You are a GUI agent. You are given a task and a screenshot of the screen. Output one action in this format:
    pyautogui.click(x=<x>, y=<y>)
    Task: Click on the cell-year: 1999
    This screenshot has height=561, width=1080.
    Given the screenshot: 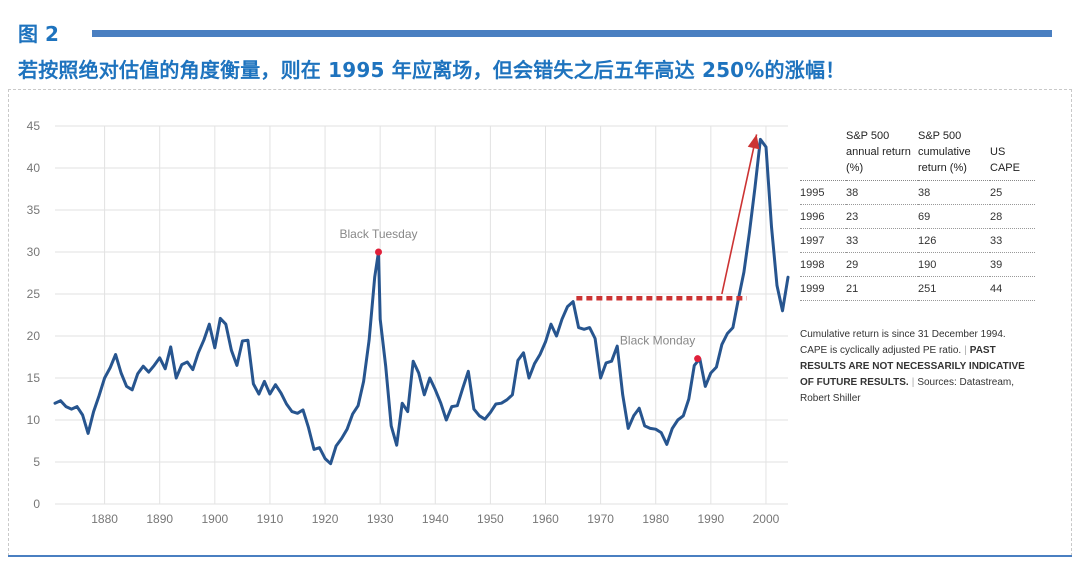 What is the action you would take?
    pyautogui.click(x=823, y=288)
    